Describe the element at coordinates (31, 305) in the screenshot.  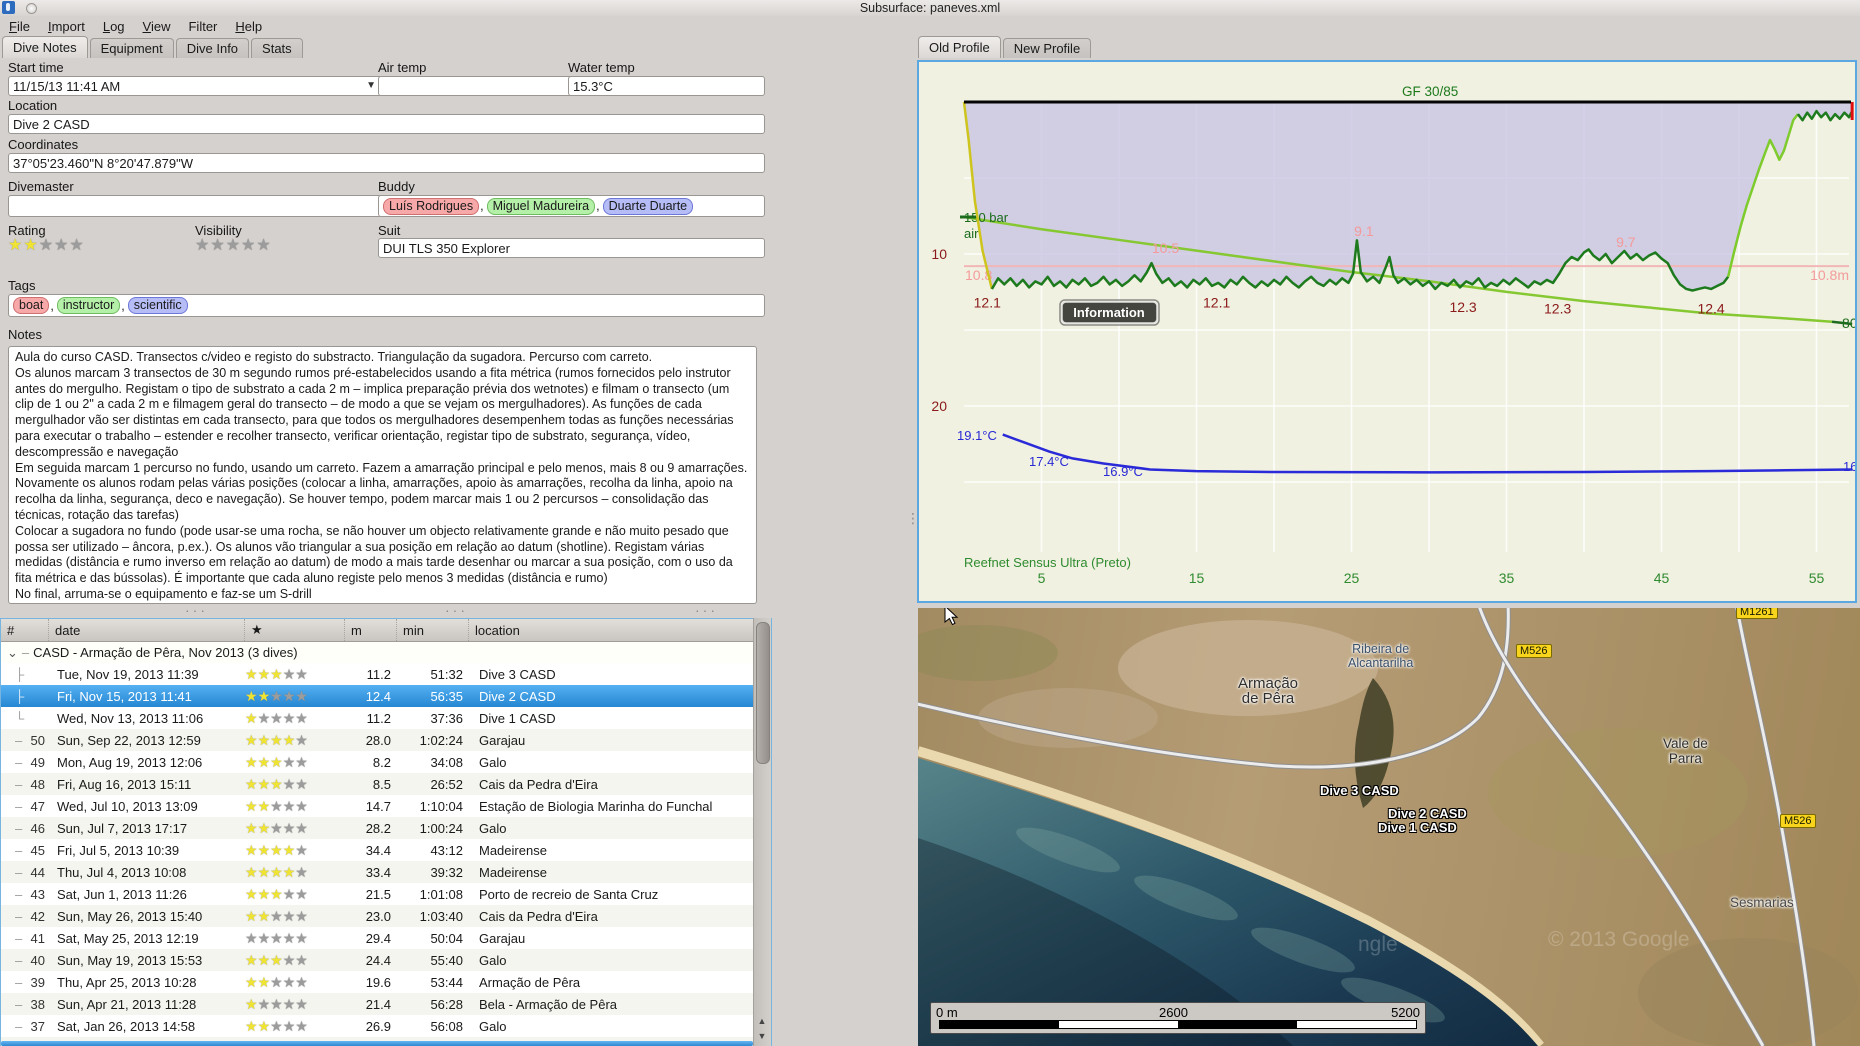
I see `pill-boat: boat` at that location.